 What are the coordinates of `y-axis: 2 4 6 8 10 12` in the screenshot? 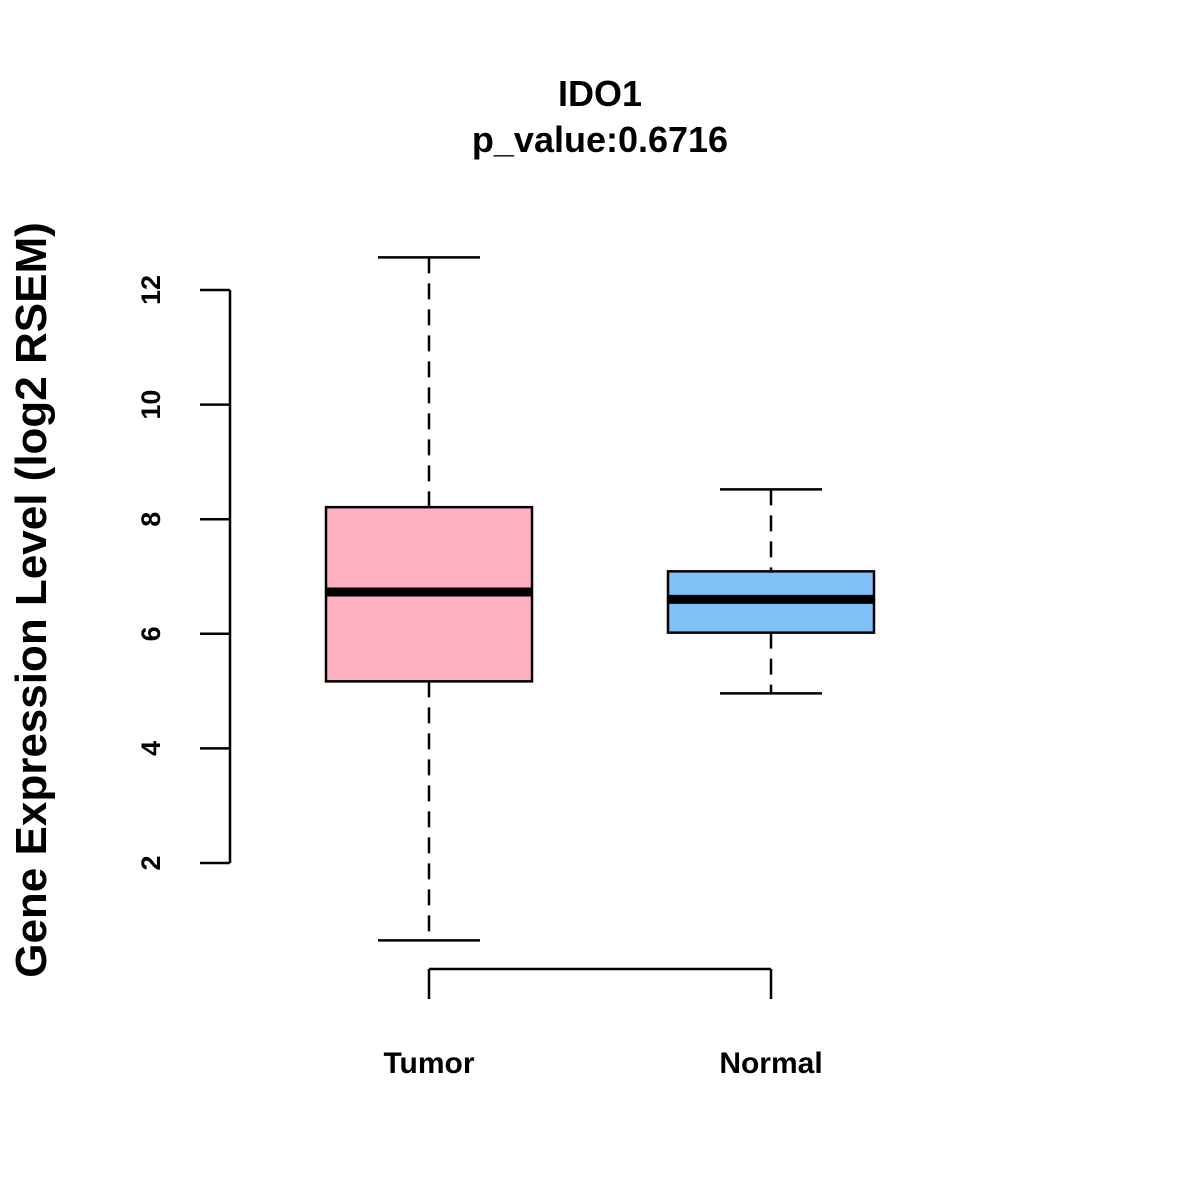 It's located at (184, 573).